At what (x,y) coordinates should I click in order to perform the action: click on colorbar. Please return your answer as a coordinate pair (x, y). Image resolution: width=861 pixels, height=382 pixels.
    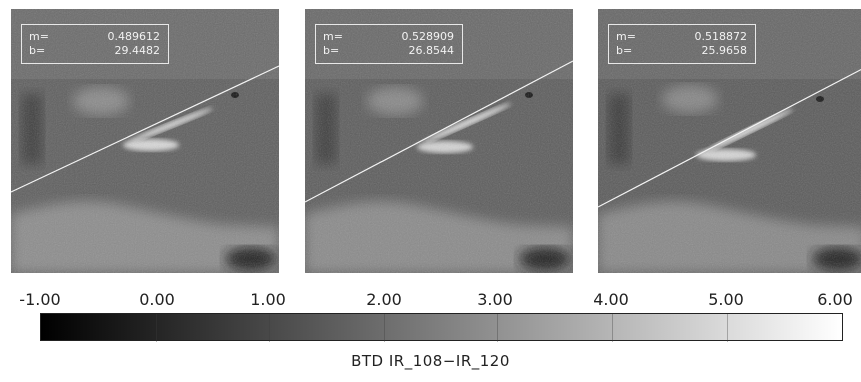
    Looking at the image, I should click on (441, 327).